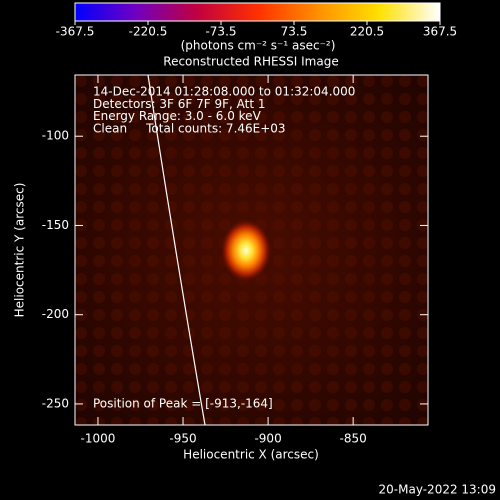  Describe the element at coordinates (182, 439) in the screenshot. I see `x-tick-label: -950` at that location.